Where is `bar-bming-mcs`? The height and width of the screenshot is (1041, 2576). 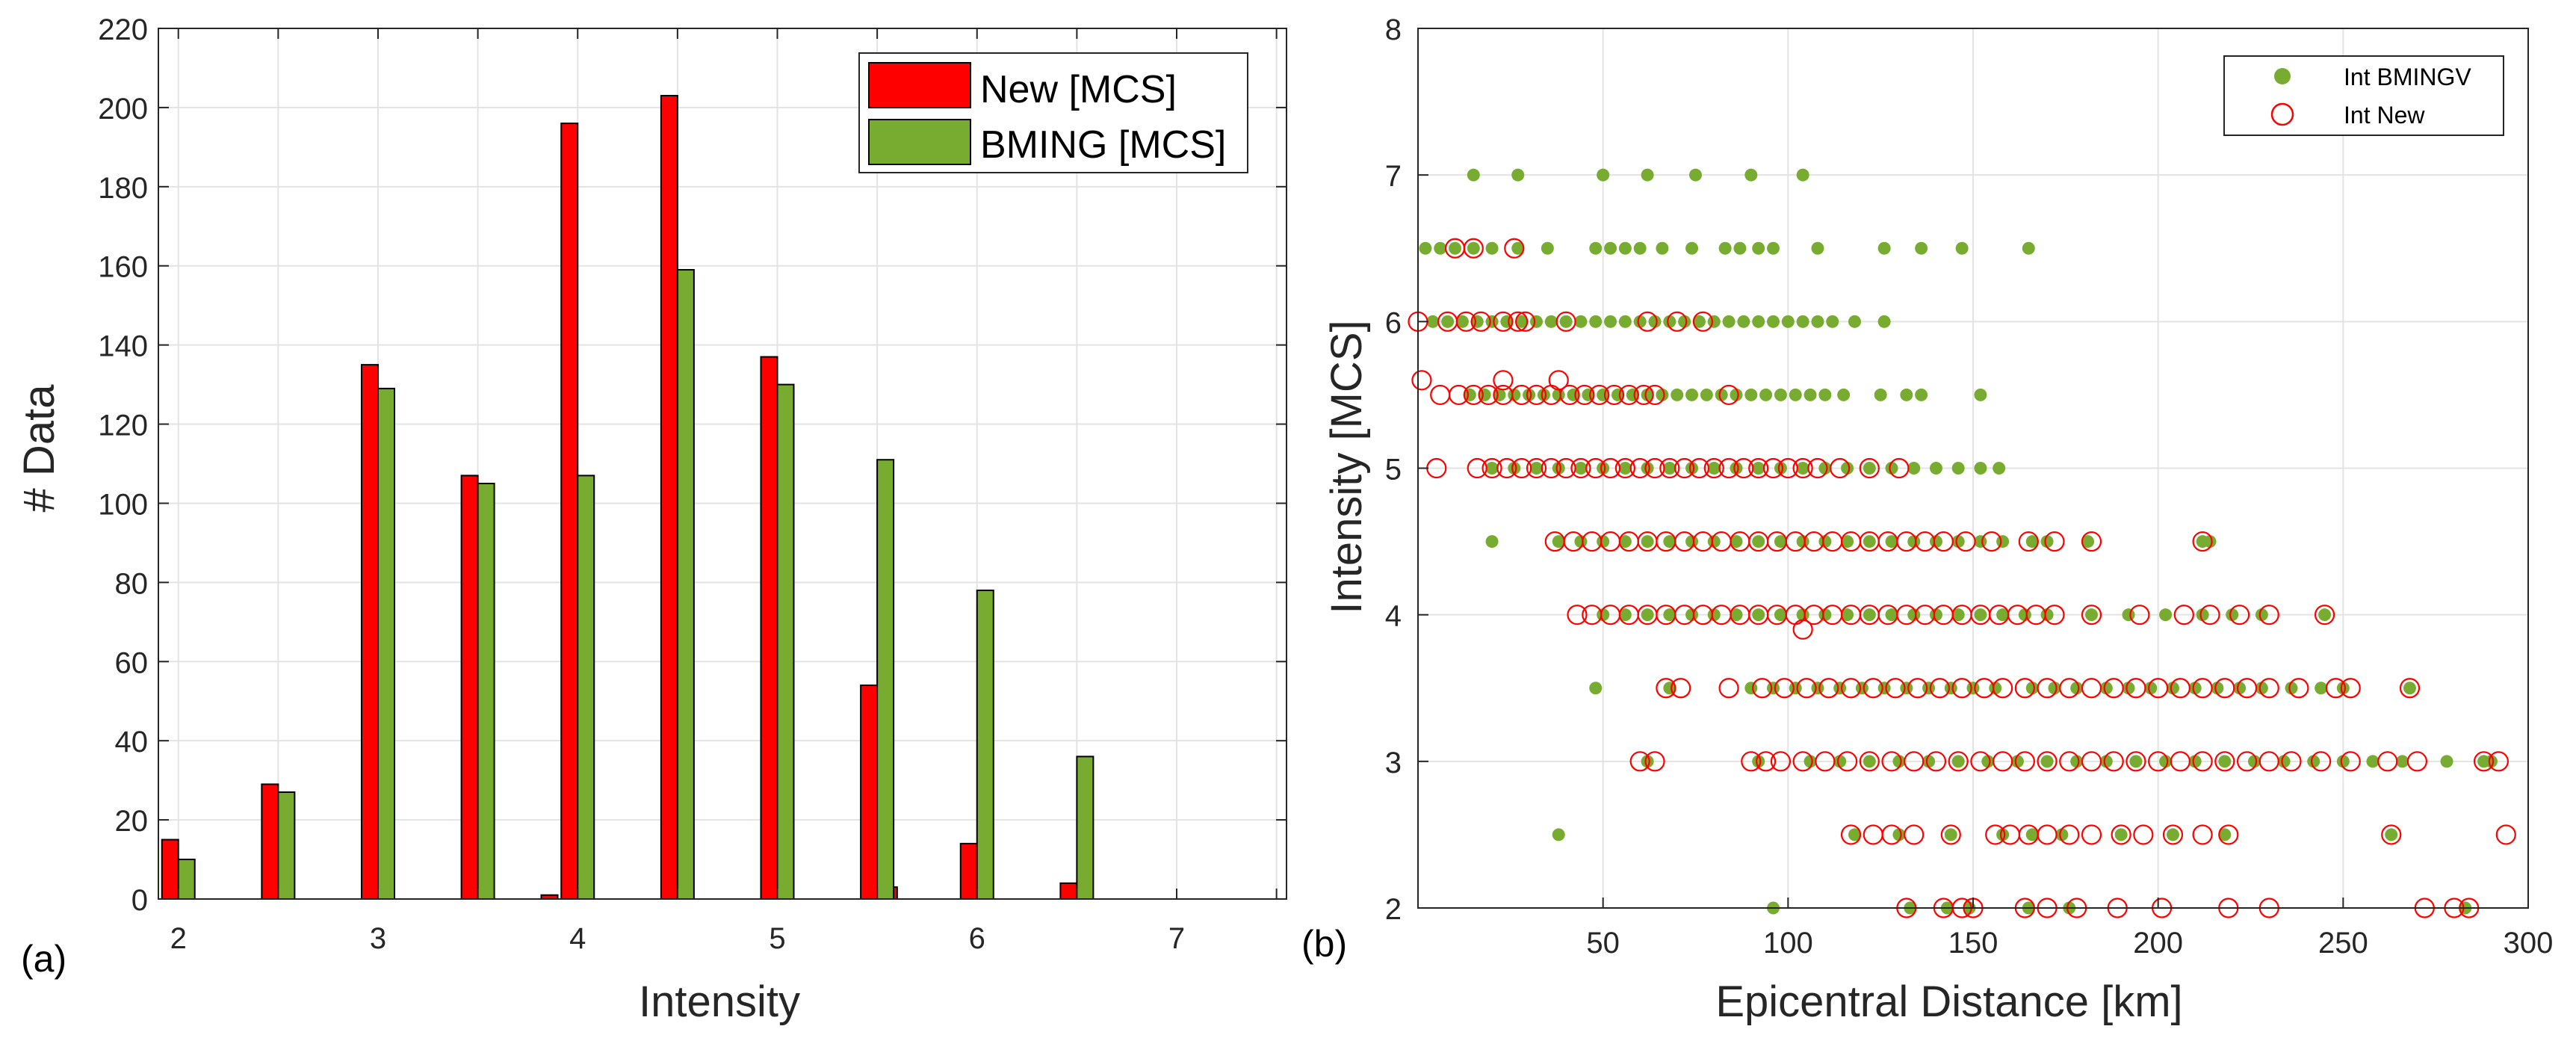
bar-bming-mcs is located at coordinates (186, 879).